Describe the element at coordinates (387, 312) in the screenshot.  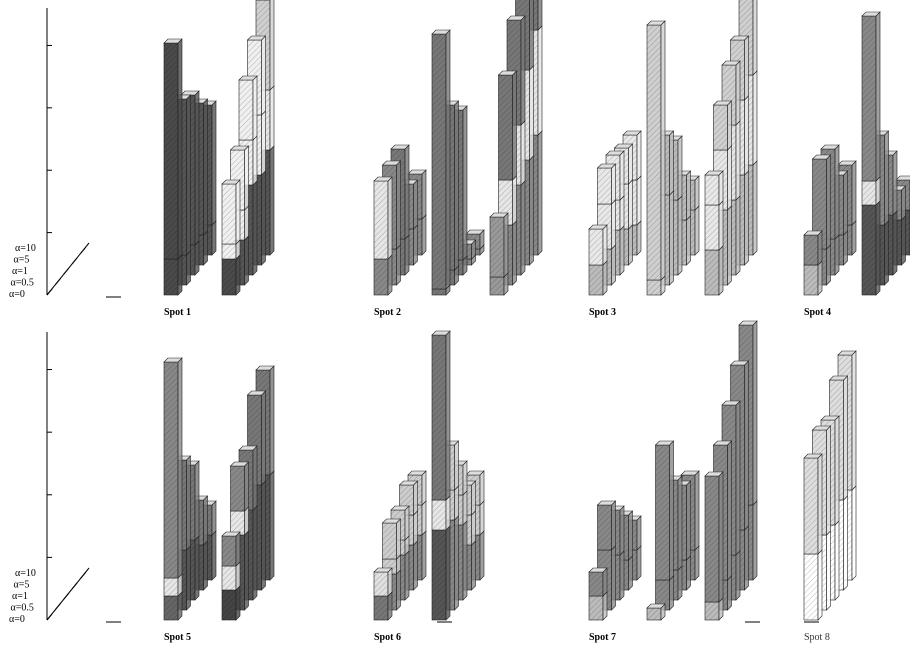
I see `panel-label: Spot 2` at that location.